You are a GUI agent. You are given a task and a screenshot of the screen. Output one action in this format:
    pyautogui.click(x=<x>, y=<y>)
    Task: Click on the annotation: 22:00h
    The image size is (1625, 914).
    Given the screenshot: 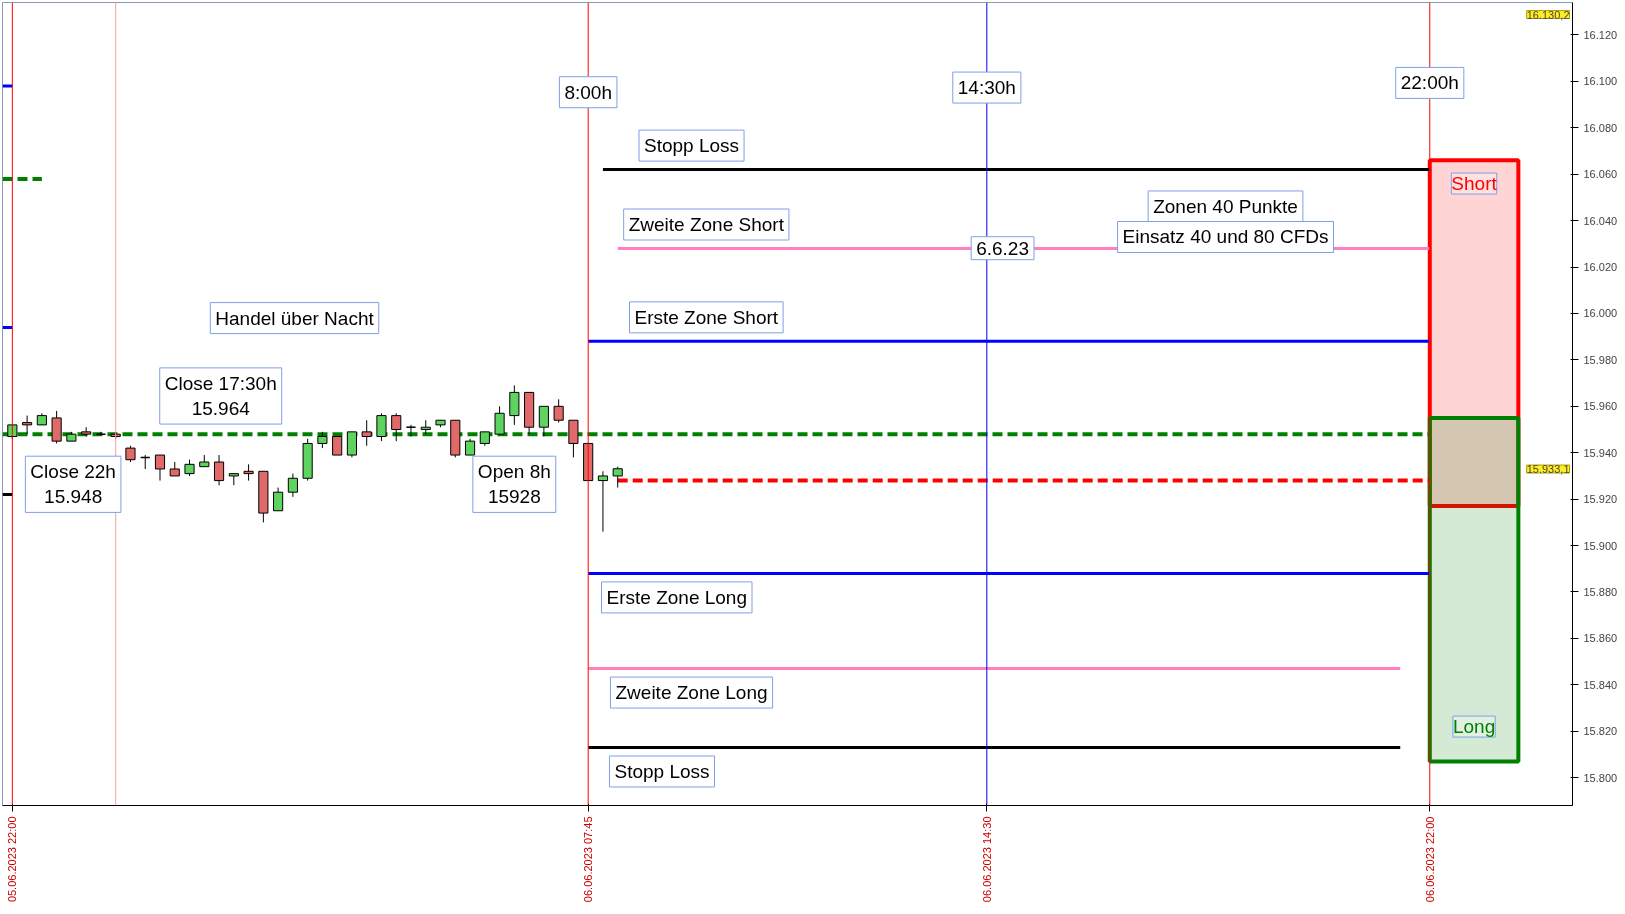 What is the action you would take?
    pyautogui.click(x=1429, y=83)
    